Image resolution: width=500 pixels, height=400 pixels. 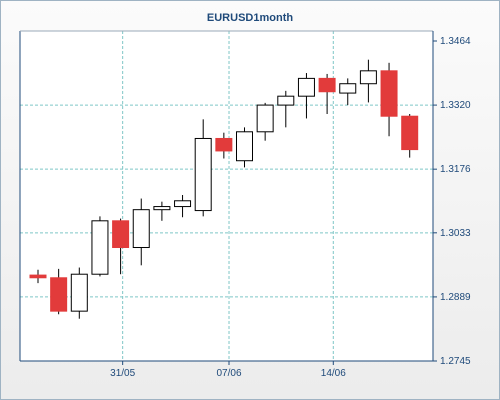 I want to click on y-tick-label: 1.3033, so click(x=455, y=233).